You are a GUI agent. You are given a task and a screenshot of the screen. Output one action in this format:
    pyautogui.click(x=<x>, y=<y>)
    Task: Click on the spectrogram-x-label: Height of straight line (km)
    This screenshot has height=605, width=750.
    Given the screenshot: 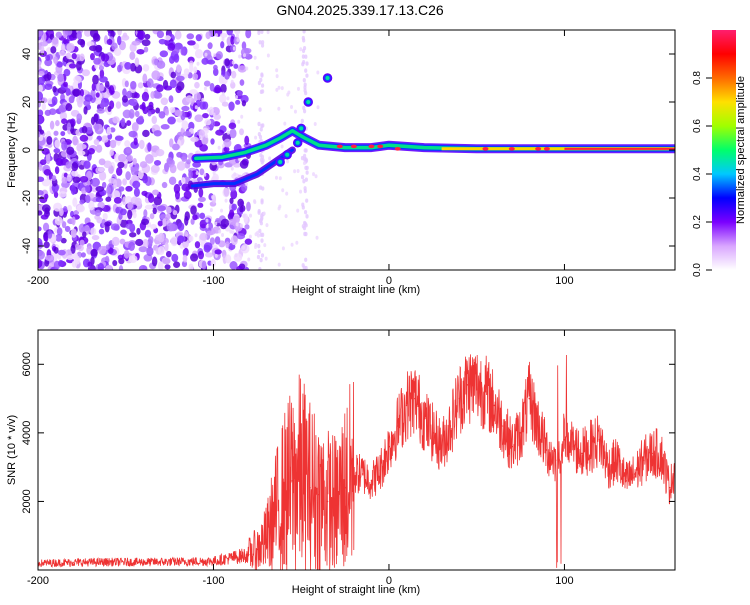 What is the action you would take?
    pyautogui.click(x=356, y=290)
    